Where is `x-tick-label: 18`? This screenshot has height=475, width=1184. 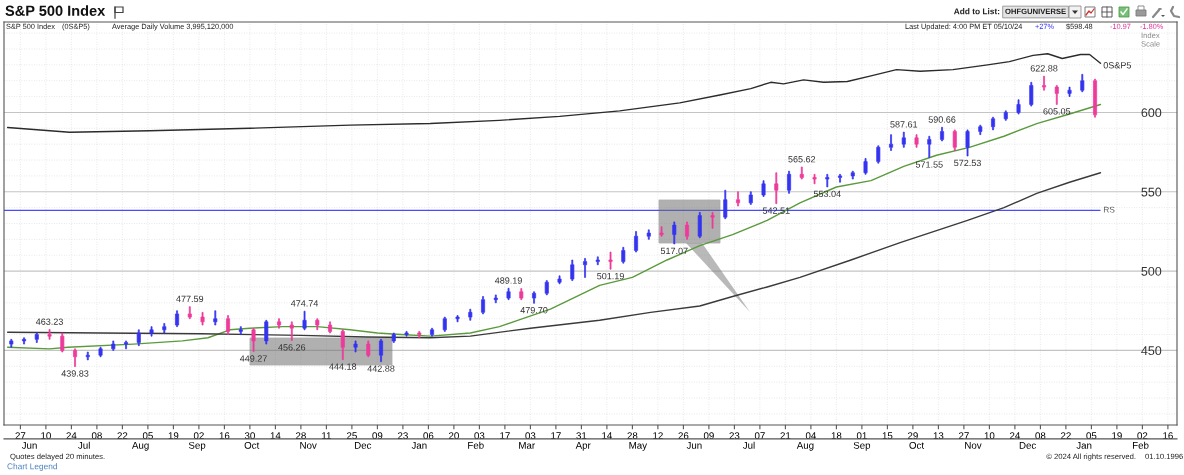 x-tick-label: 18 is located at coordinates (836, 436).